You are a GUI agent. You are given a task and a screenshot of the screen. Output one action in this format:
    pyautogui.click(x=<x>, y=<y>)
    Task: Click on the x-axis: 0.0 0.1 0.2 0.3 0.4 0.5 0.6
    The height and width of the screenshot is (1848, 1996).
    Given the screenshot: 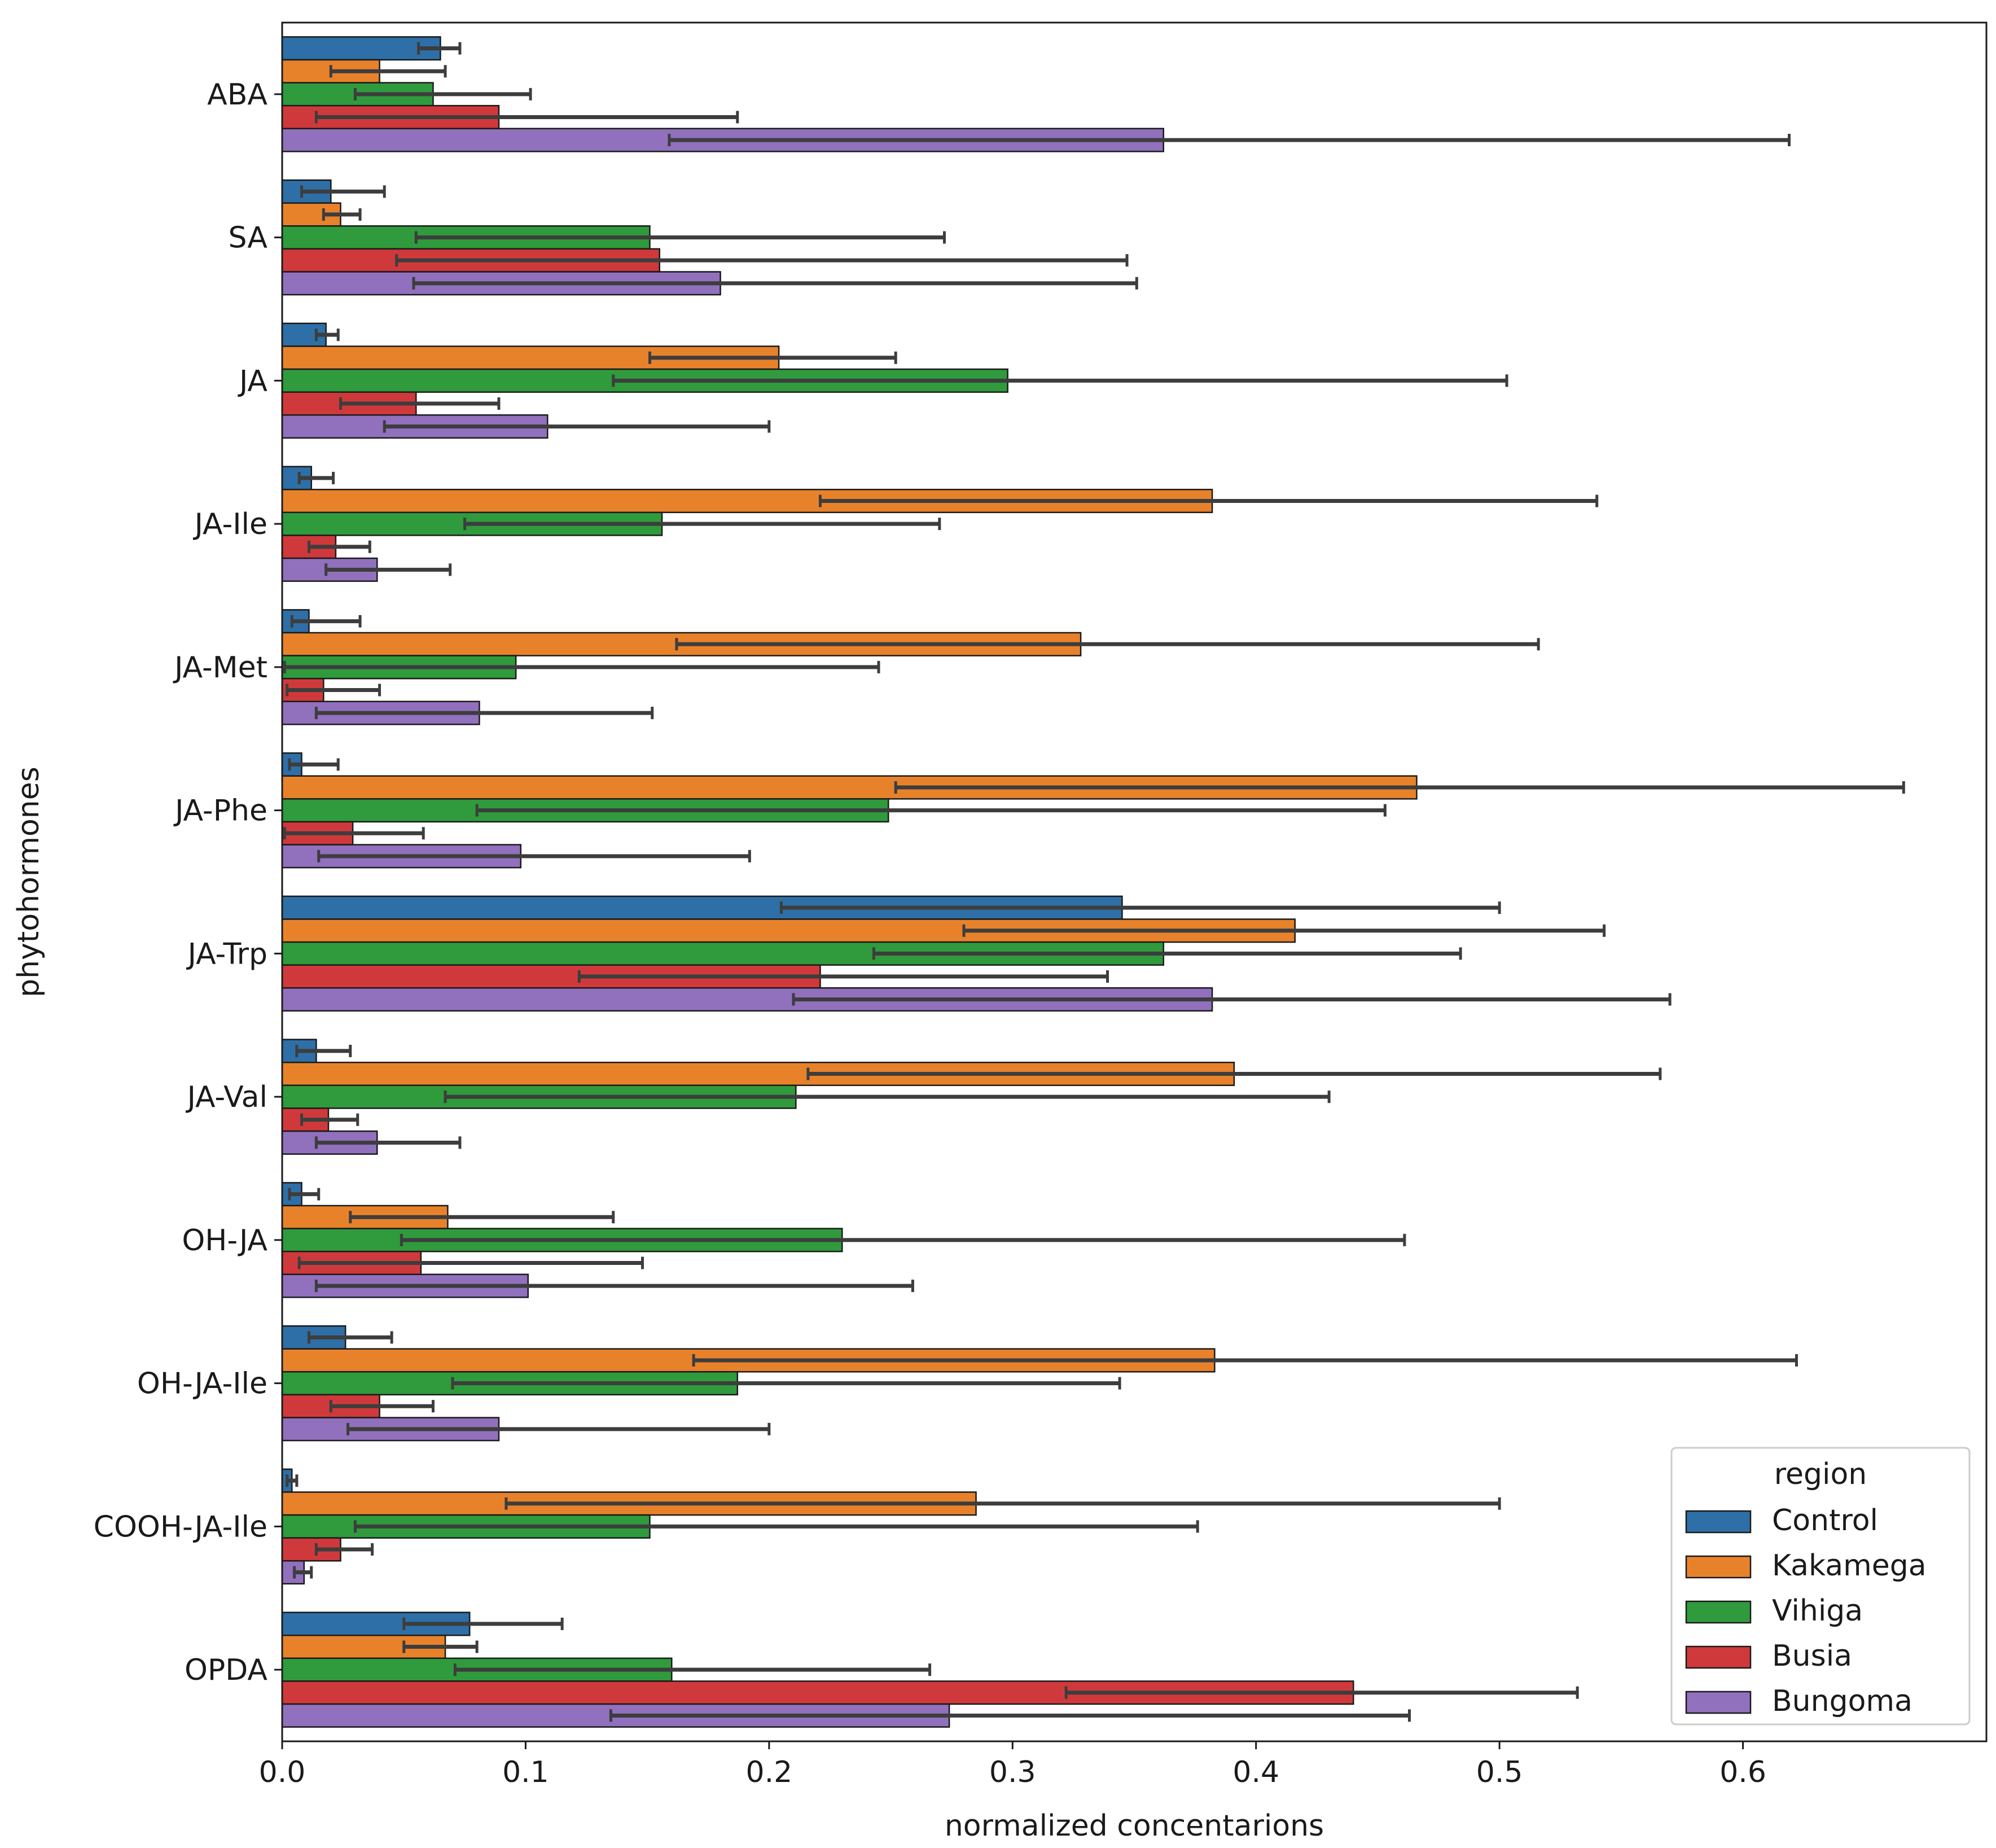 What is the action you would take?
    pyautogui.click(x=1013, y=1765)
    